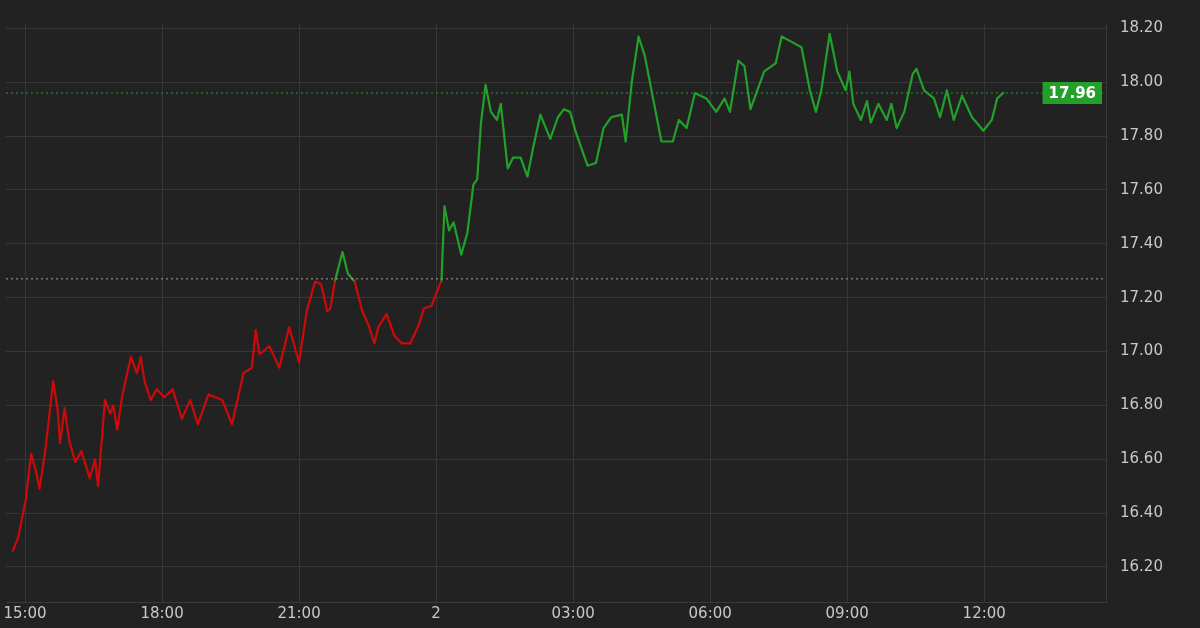  I want to click on x-tick-label: 18:00, so click(162, 612).